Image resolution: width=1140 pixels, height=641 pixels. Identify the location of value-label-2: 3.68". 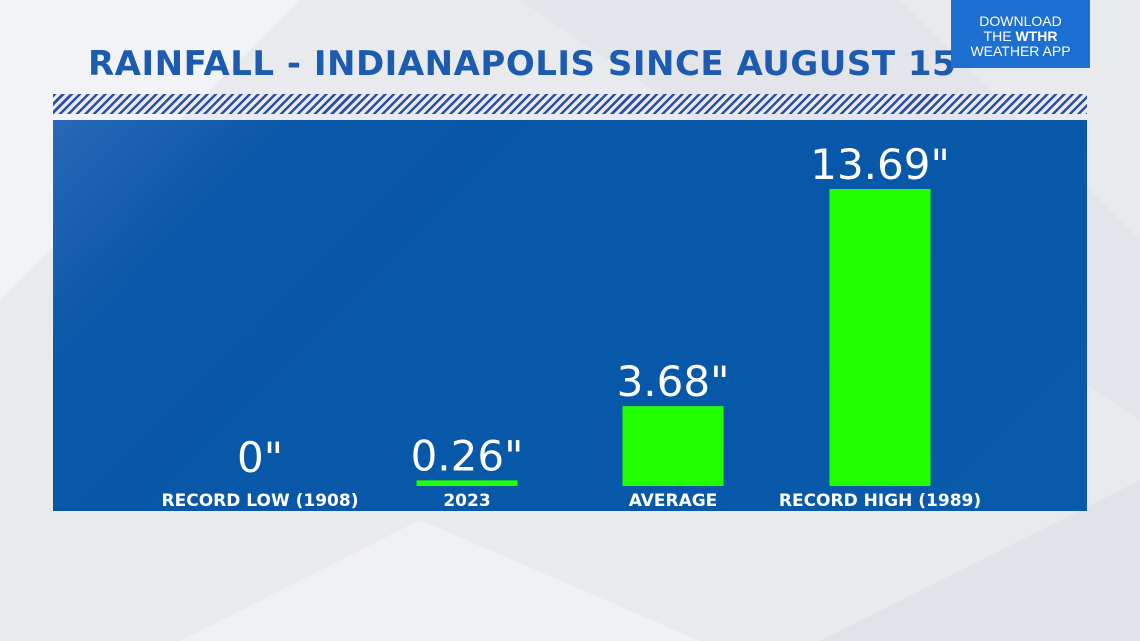
(673, 381).